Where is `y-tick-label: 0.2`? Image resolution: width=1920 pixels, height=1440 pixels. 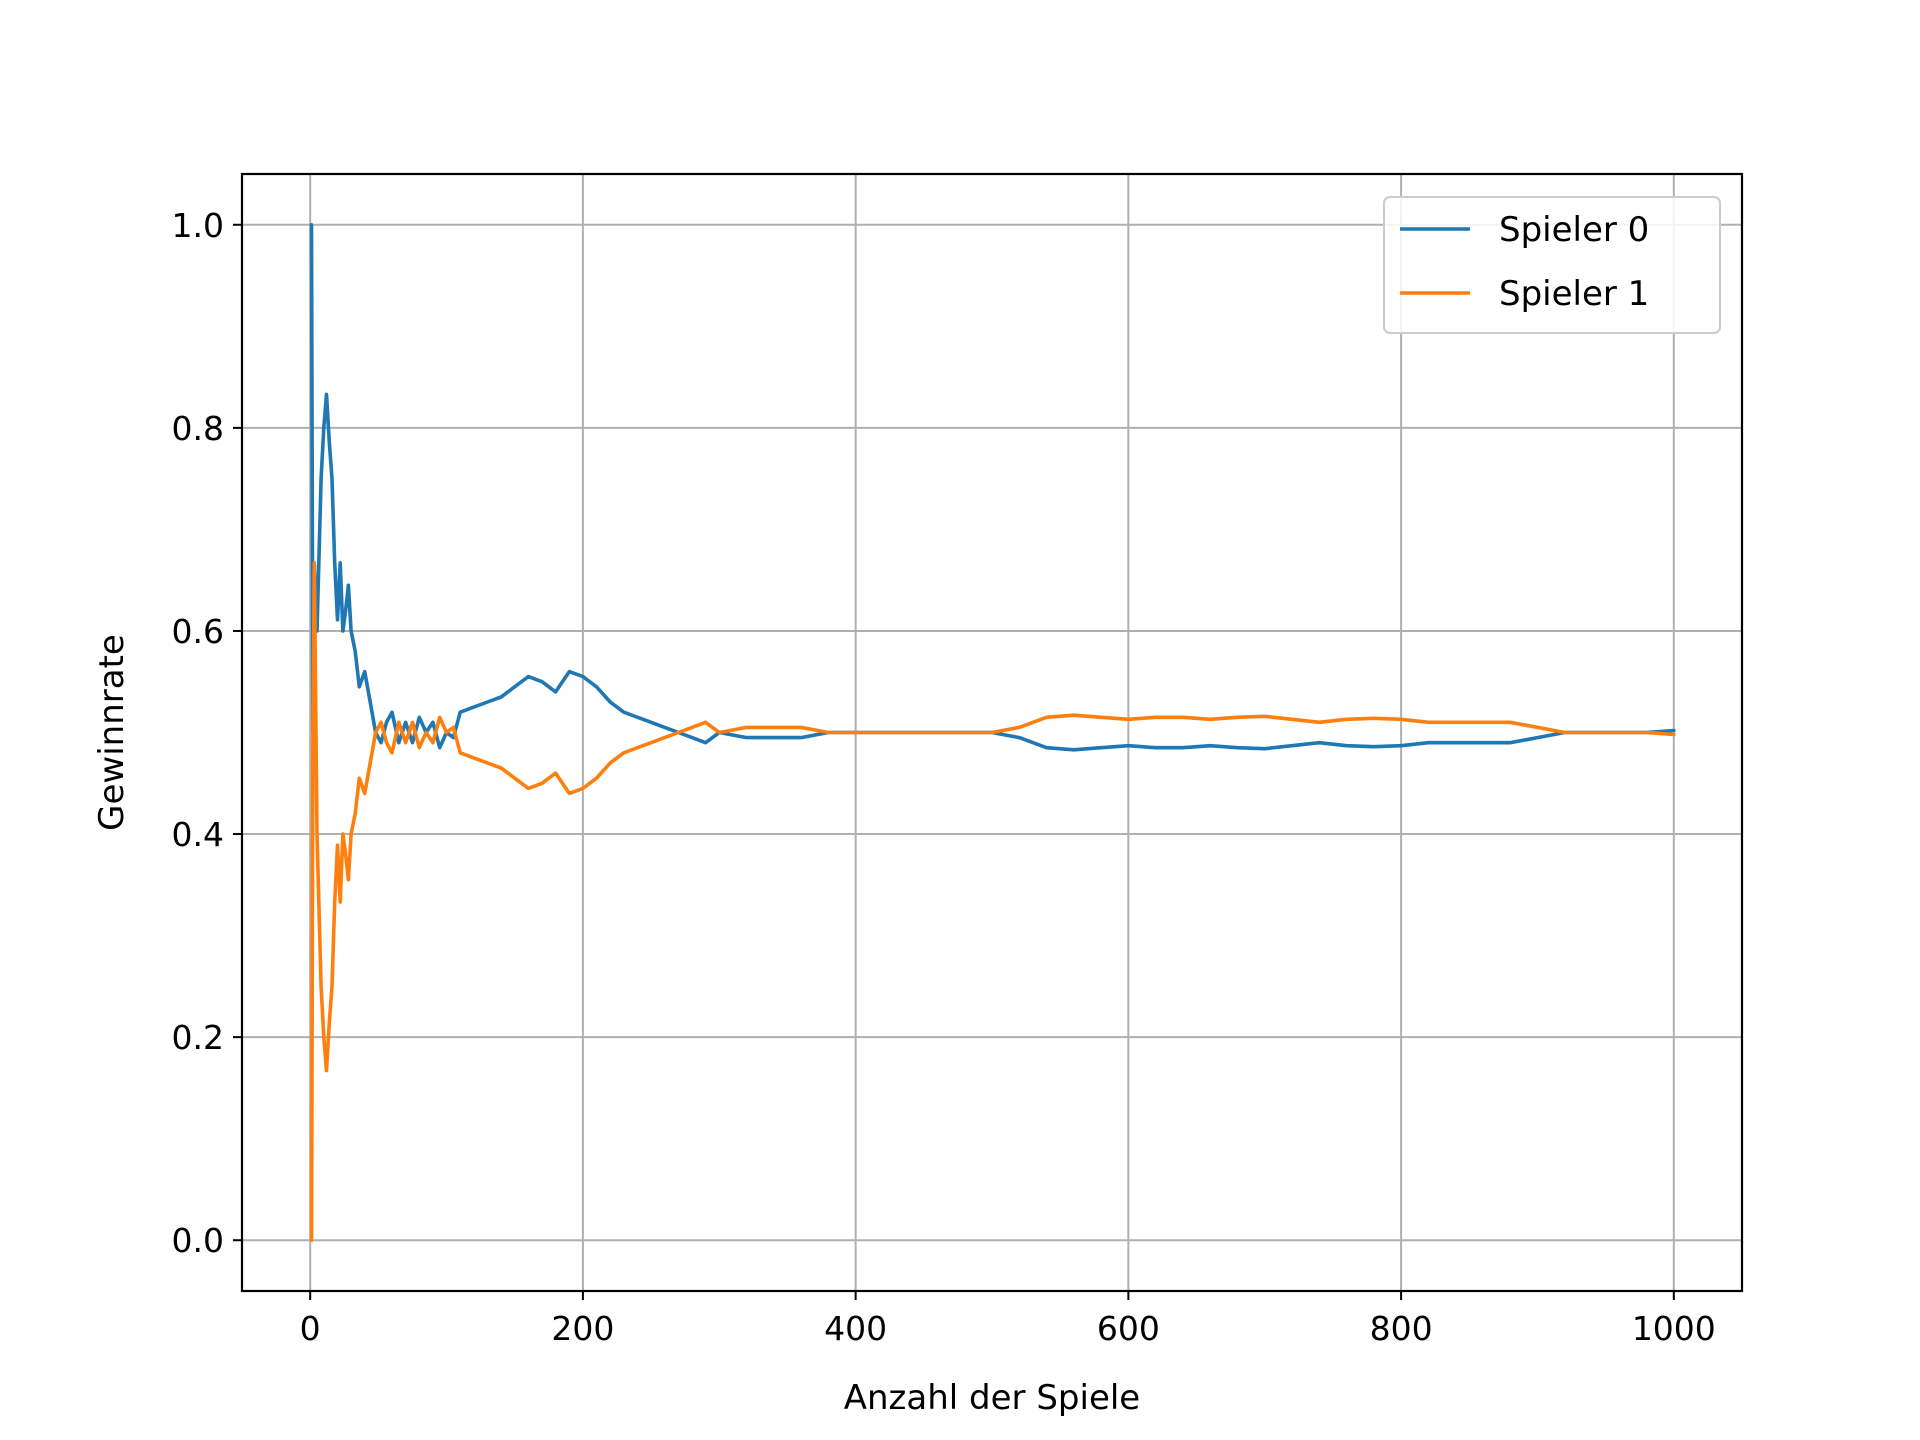
y-tick-label: 0.2 is located at coordinates (198, 1037).